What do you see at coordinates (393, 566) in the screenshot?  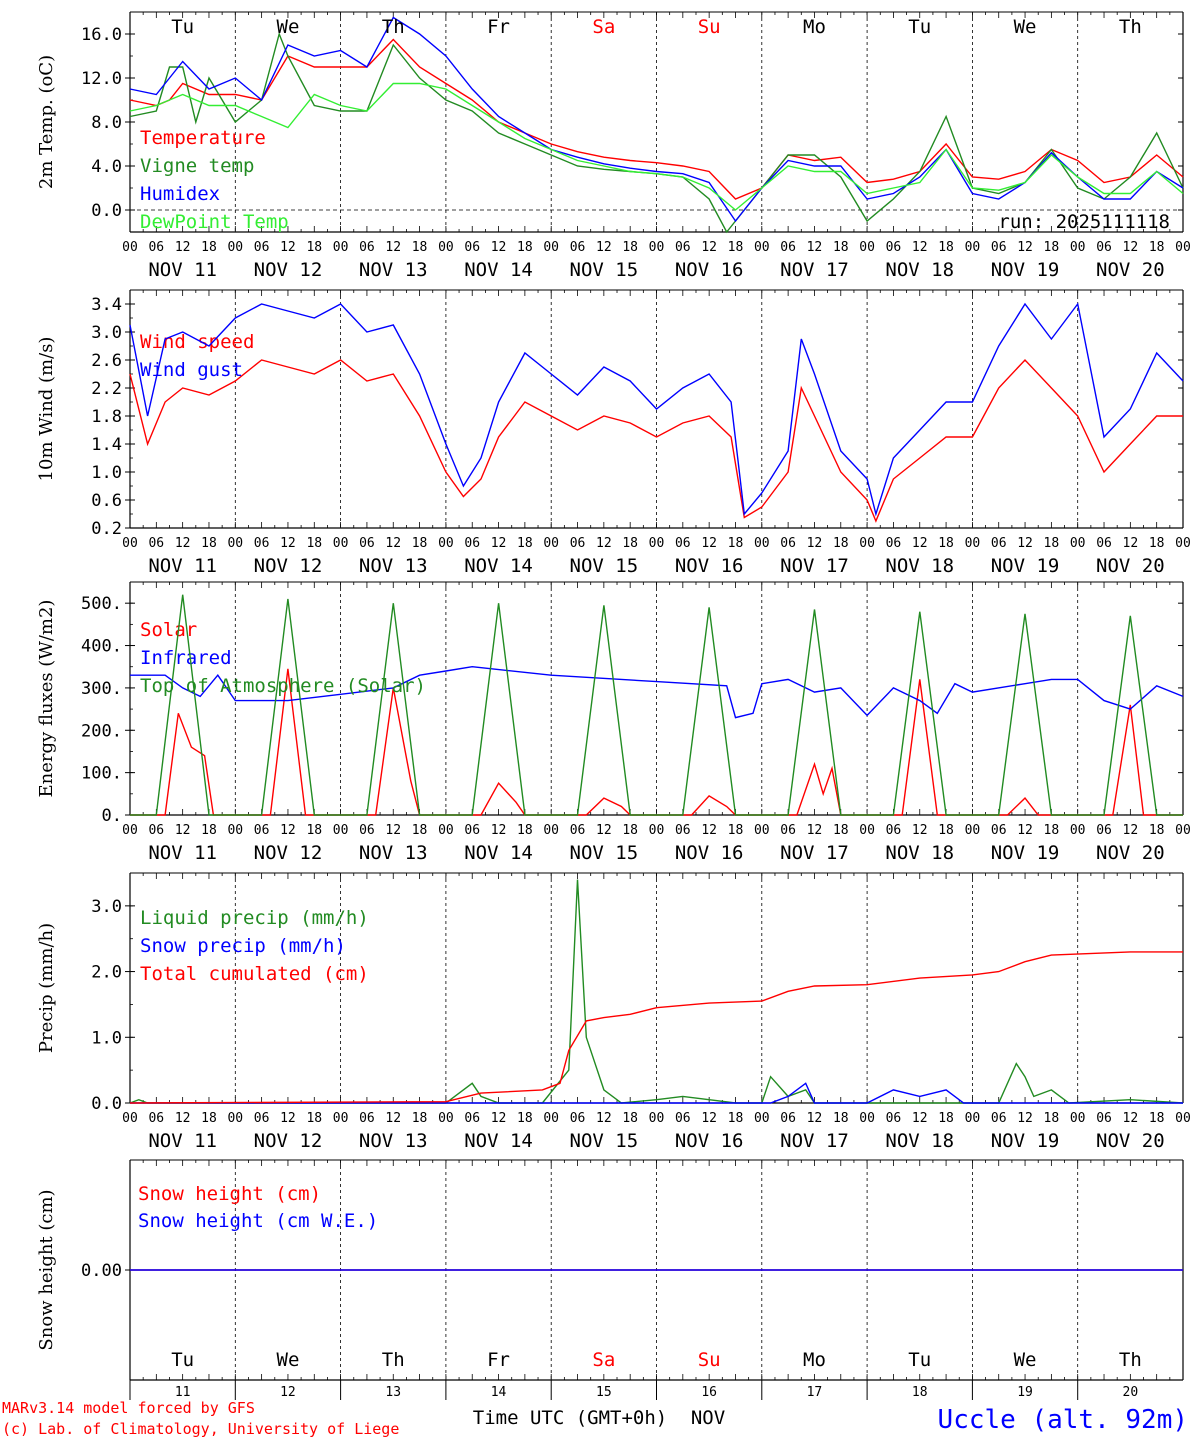 I see `day-label: NOV 13` at bounding box center [393, 566].